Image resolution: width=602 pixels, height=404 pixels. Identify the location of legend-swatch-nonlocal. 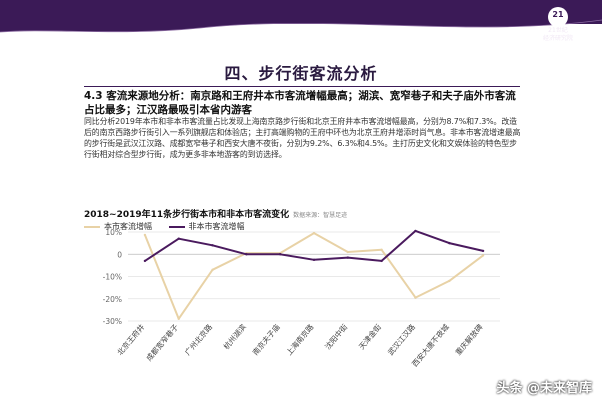
(176, 226).